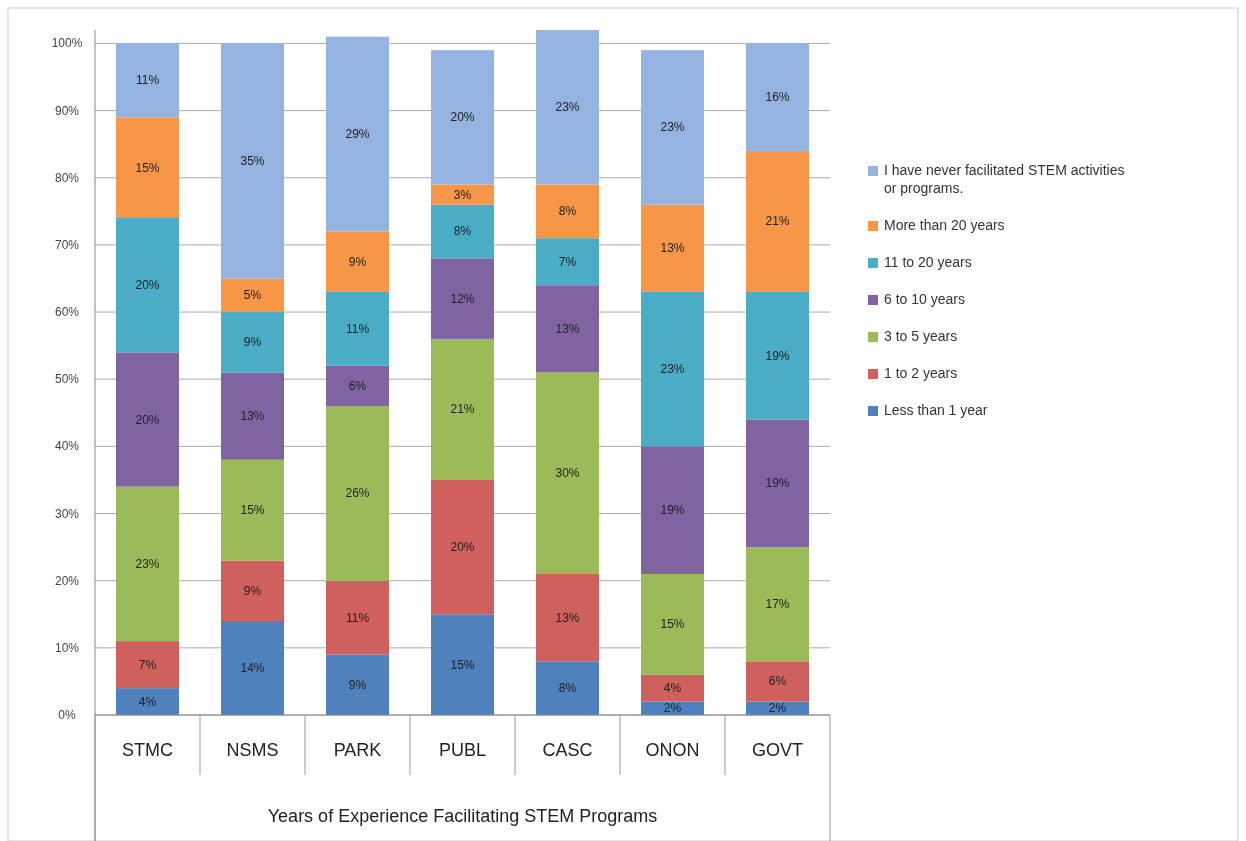  I want to click on legend-label: 3 to 5 years, so click(921, 336).